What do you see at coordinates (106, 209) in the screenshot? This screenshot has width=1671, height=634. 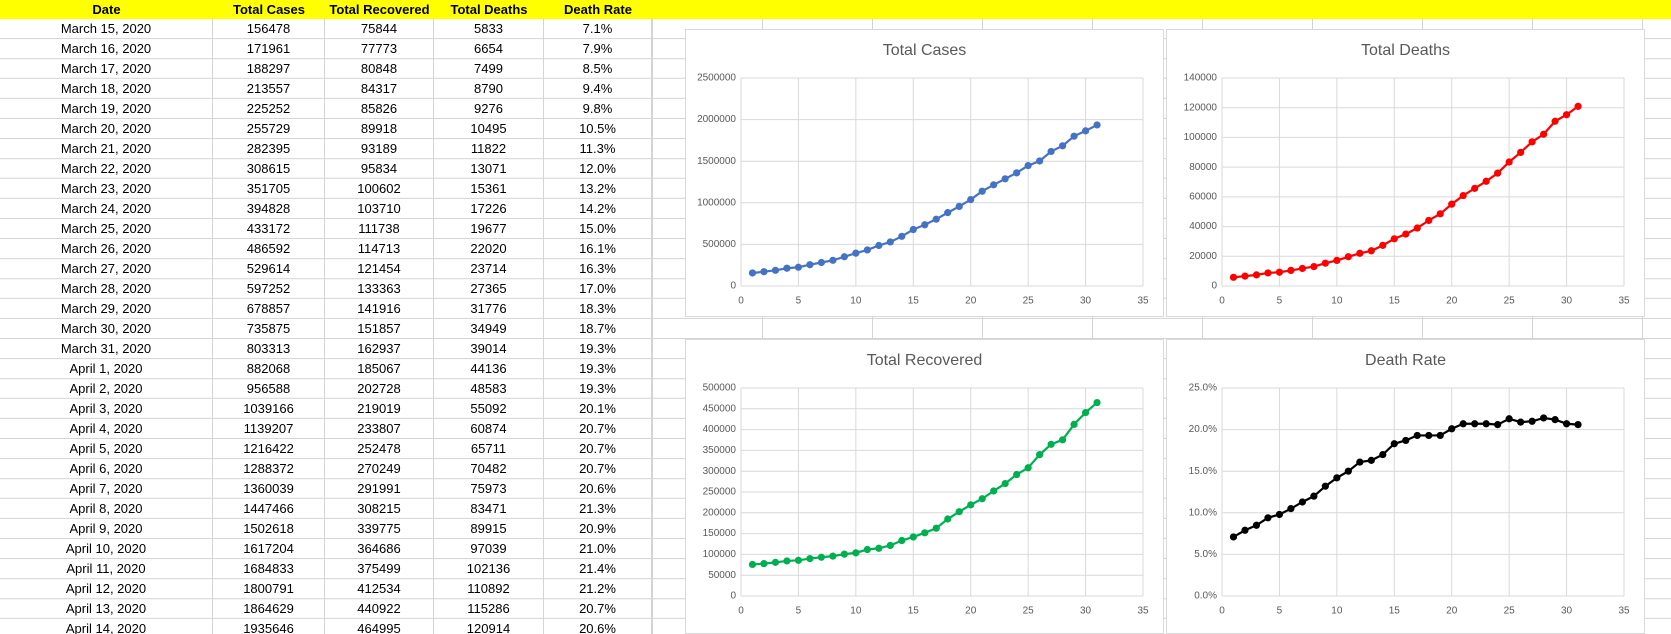 I see `table-cell: March 24, 2020` at bounding box center [106, 209].